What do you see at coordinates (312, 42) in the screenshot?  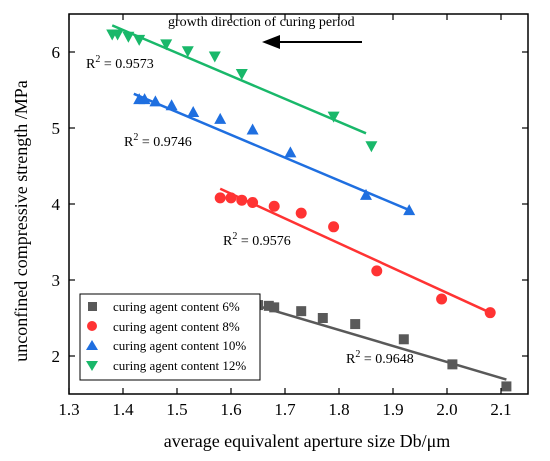 I see `growth-direction-arrow` at bounding box center [312, 42].